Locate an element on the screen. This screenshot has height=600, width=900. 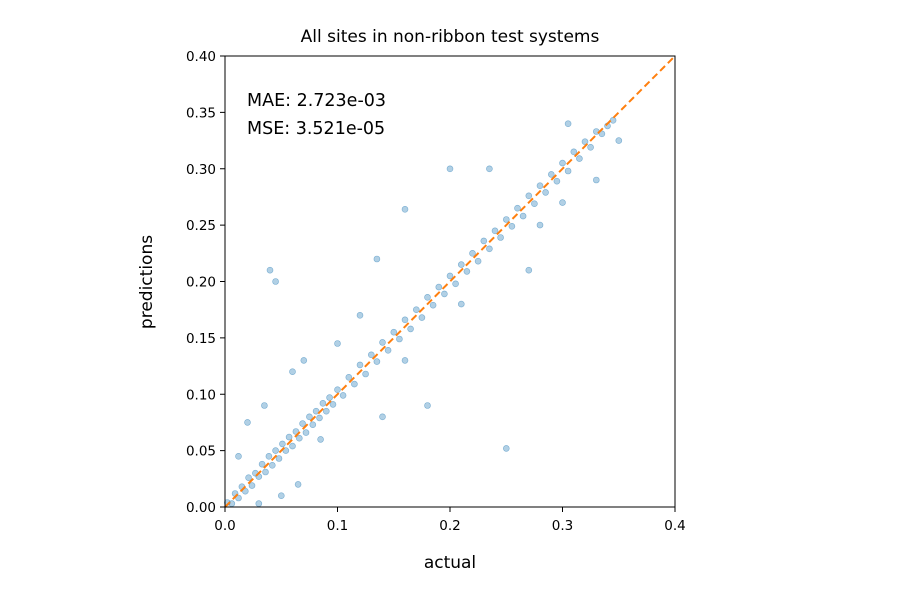
x-tick-label: 0.2 is located at coordinates (449, 526).